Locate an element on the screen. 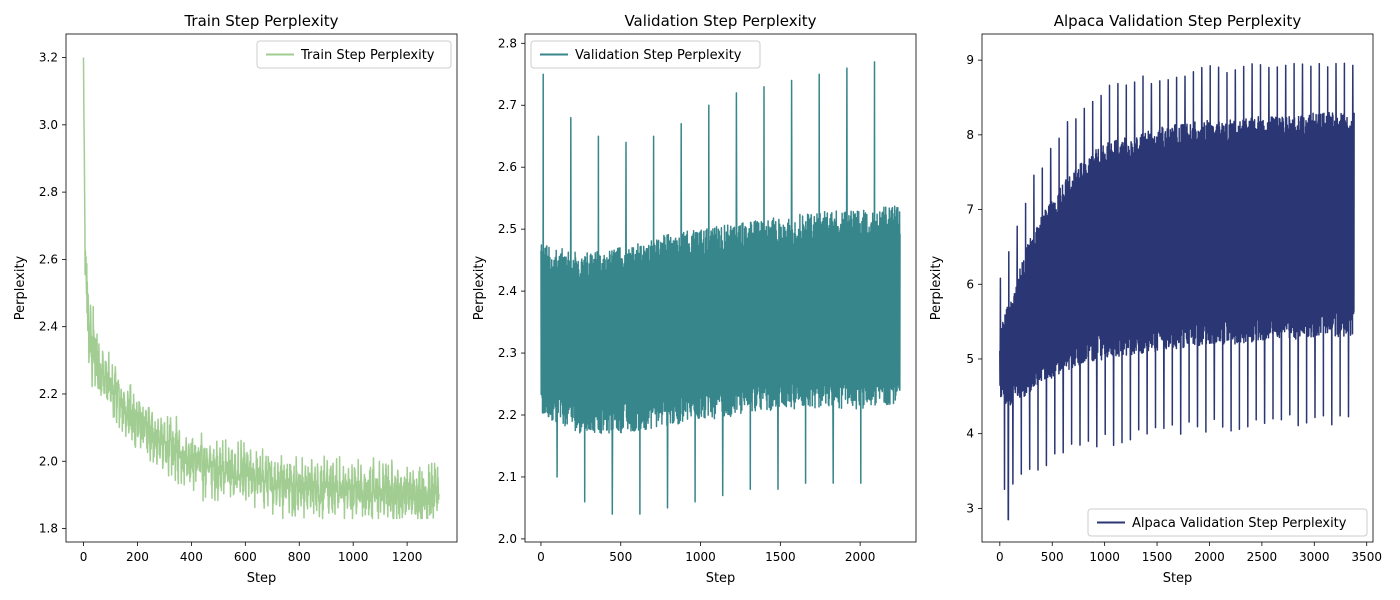 The image size is (1400, 600). y-tick-label: 2.5 is located at coordinates (507, 229).